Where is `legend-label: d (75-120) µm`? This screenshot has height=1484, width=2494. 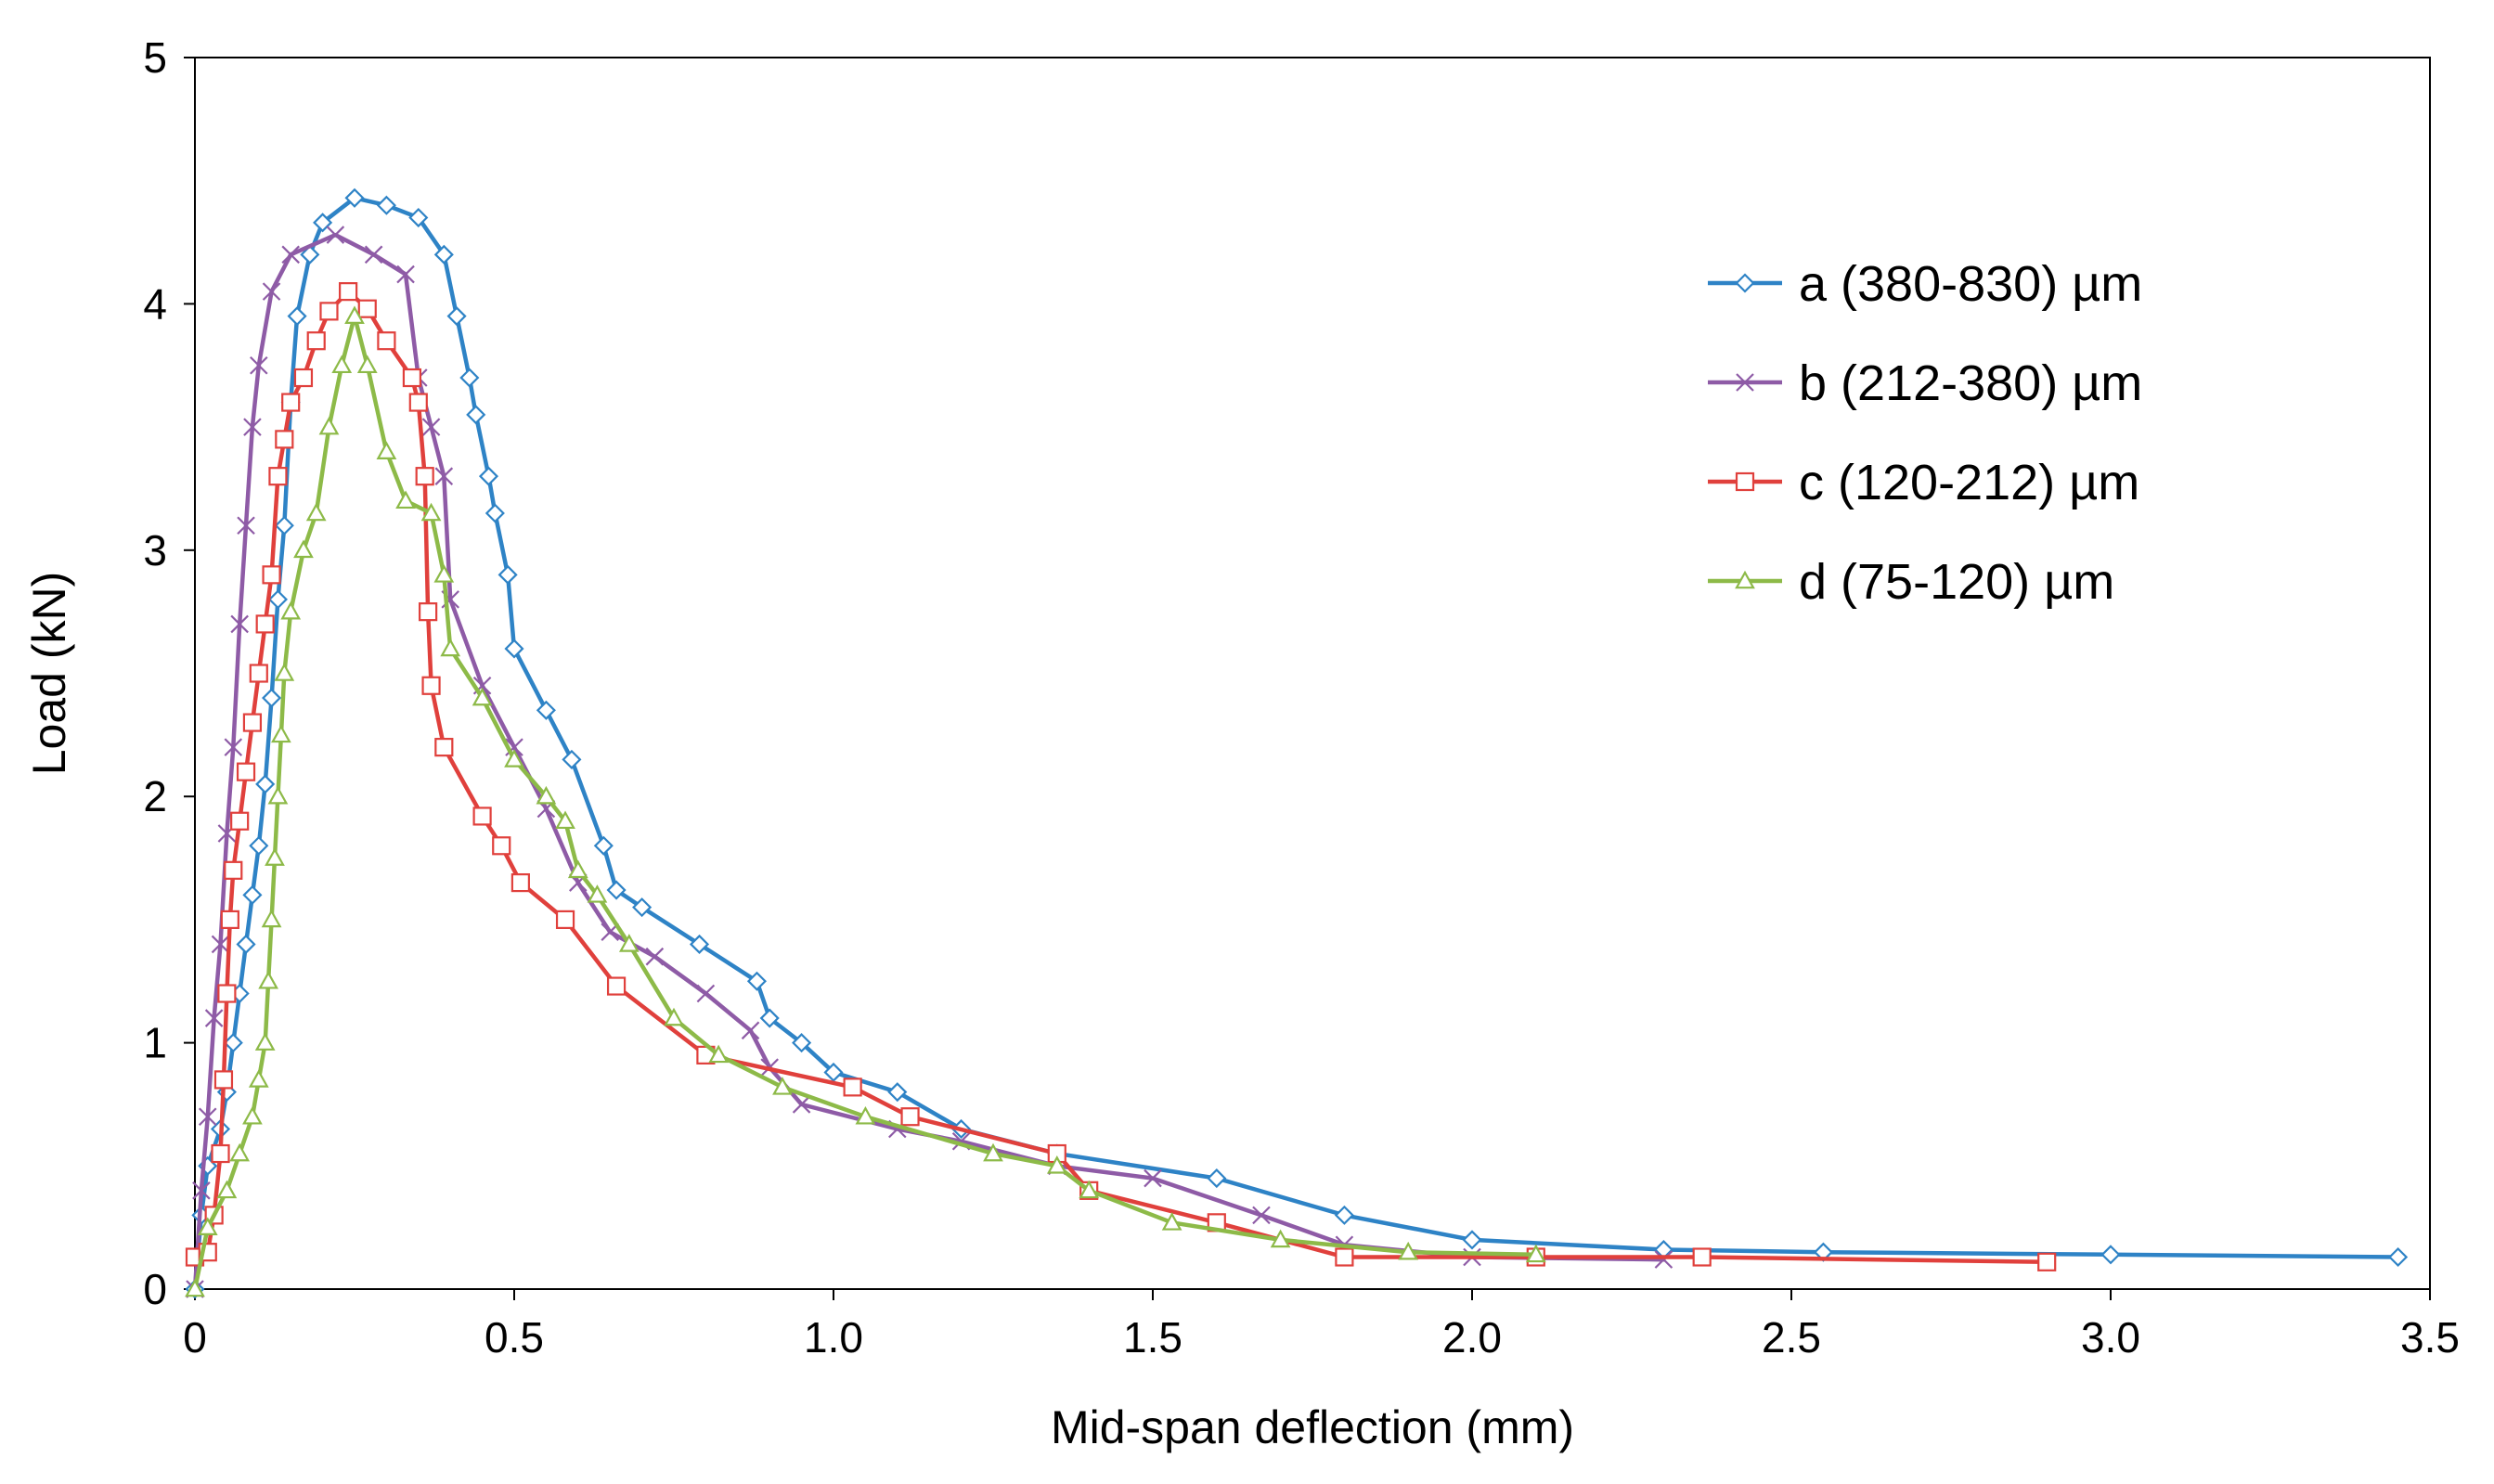
legend-label: d (75-120) µm is located at coordinates (1956, 582).